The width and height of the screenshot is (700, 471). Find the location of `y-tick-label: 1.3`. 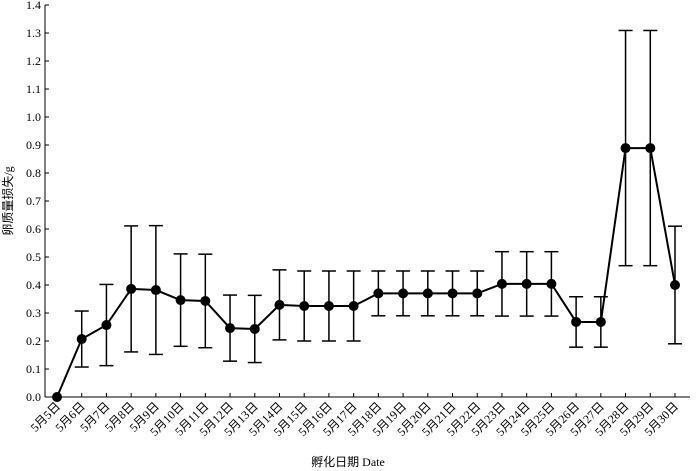

y-tick-label: 1.3 is located at coordinates (33, 33).